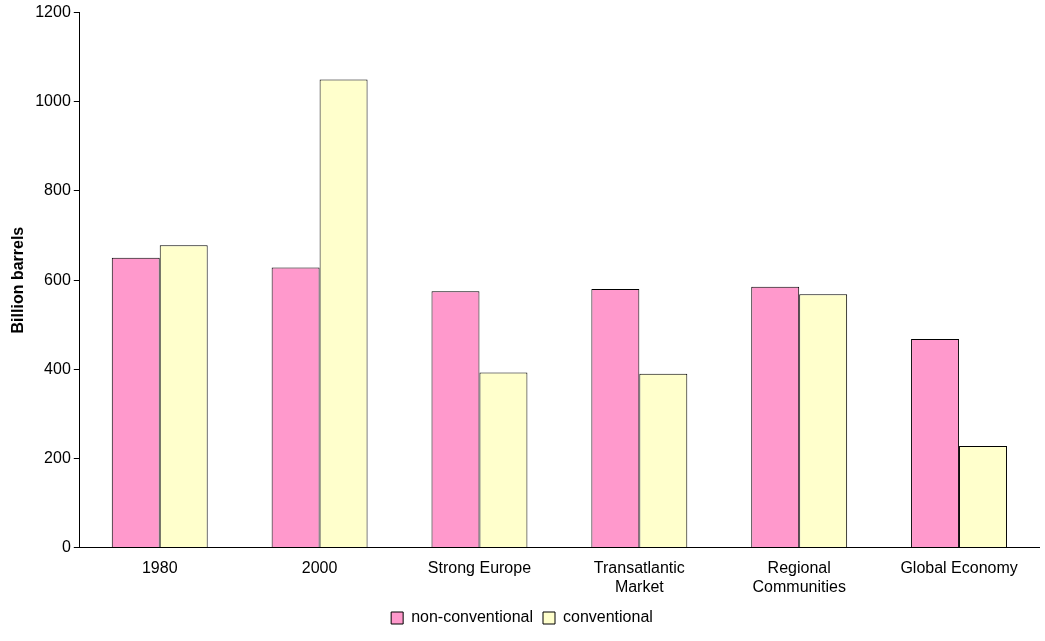 The image size is (1045, 641). Describe the element at coordinates (159, 567) in the screenshot. I see `x-tick-label: 1980` at that location.